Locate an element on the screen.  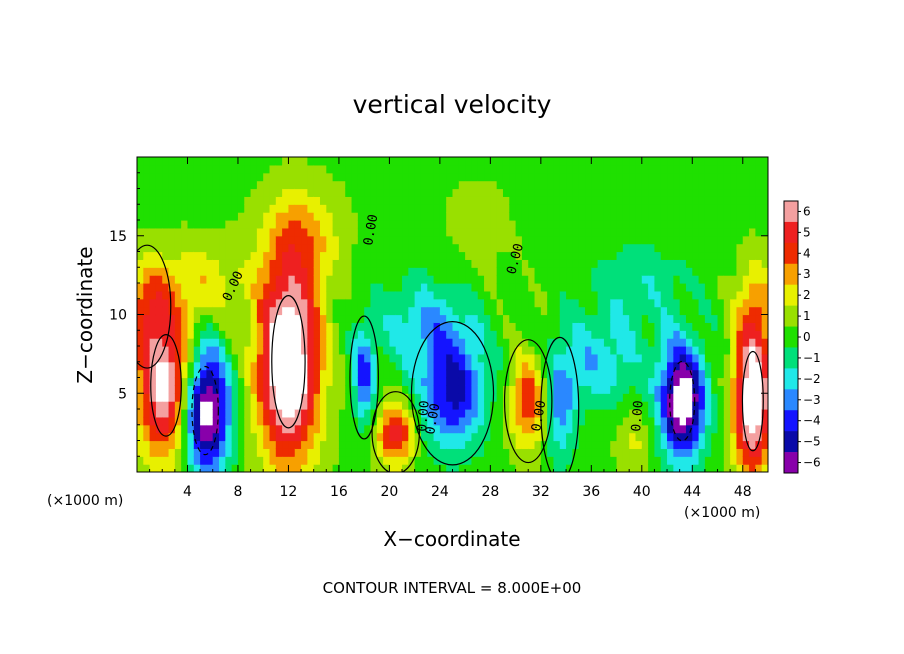
contour-interval-note: CONTOUR INTERVAL = 8.000E+00 is located at coordinates (452, 588).